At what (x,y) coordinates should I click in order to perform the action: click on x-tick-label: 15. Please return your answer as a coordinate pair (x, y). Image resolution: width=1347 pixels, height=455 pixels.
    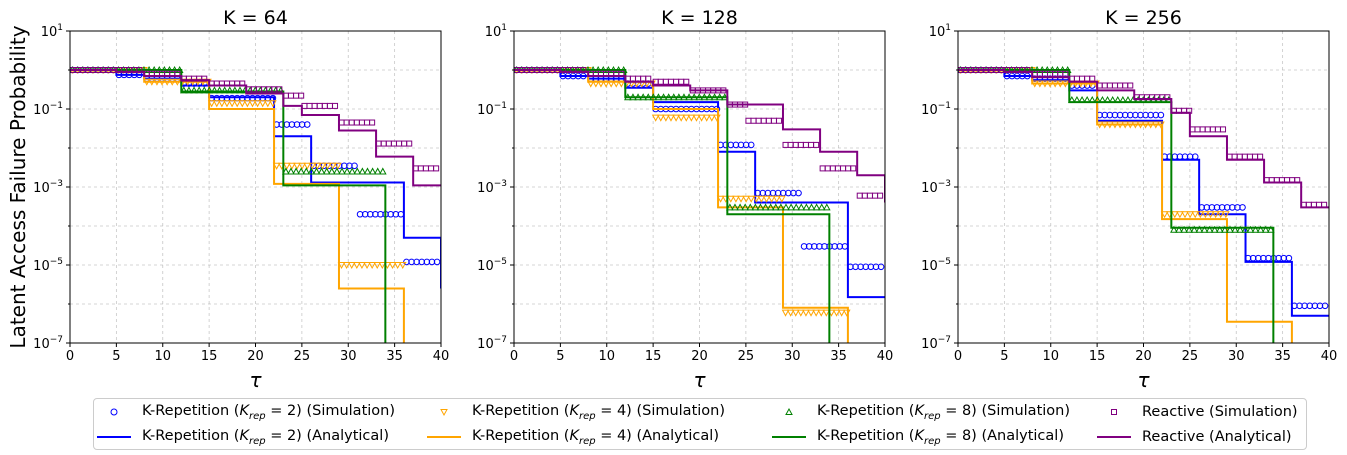
    Looking at the image, I should click on (209, 356).